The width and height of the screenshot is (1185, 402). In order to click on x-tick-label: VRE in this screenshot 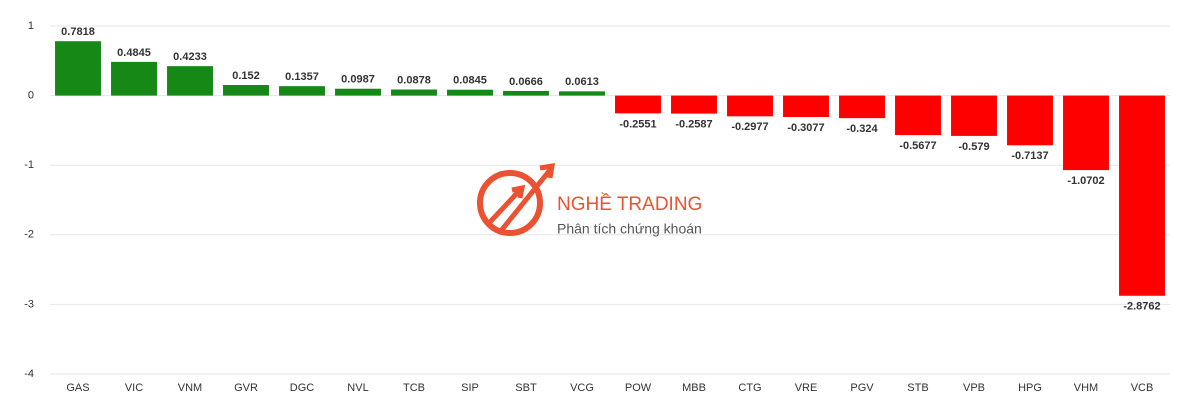, I will do `click(806, 388)`.